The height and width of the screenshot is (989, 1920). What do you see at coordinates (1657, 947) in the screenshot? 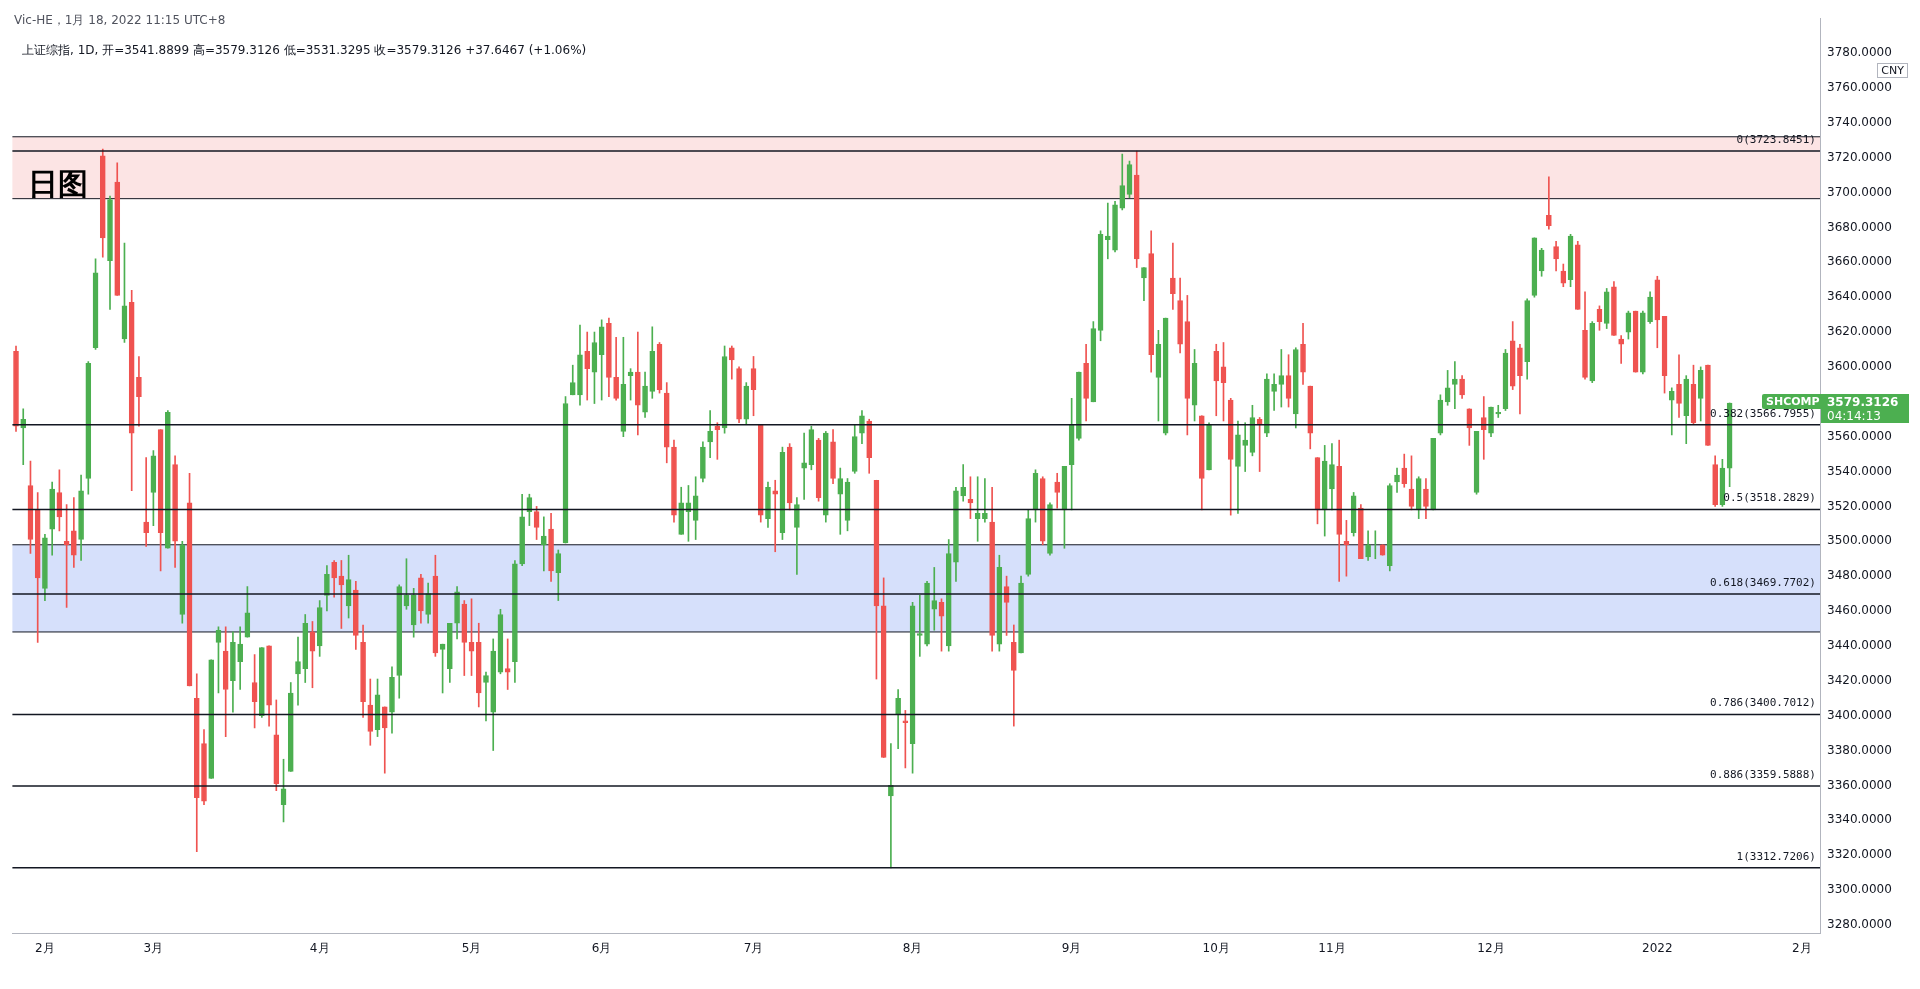
I see `x-tick-label: 2022` at bounding box center [1657, 947].